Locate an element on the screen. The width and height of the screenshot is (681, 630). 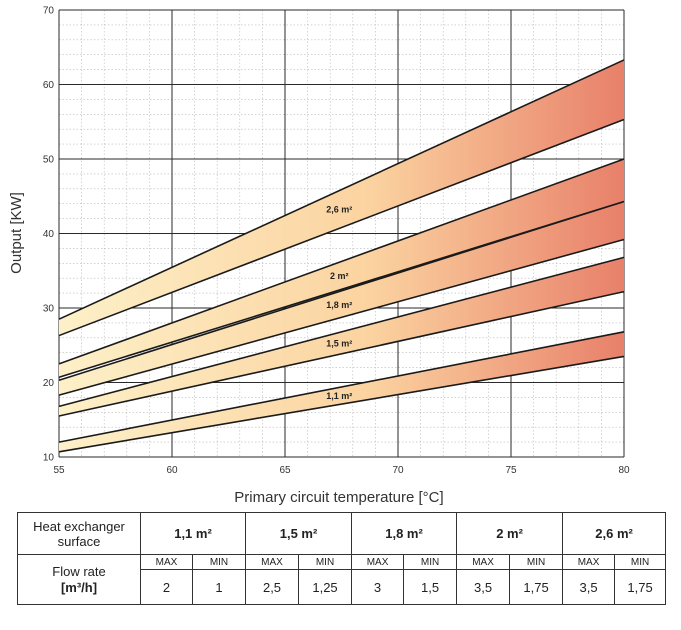
y-tick-label: 40 is located at coordinates (49, 234).